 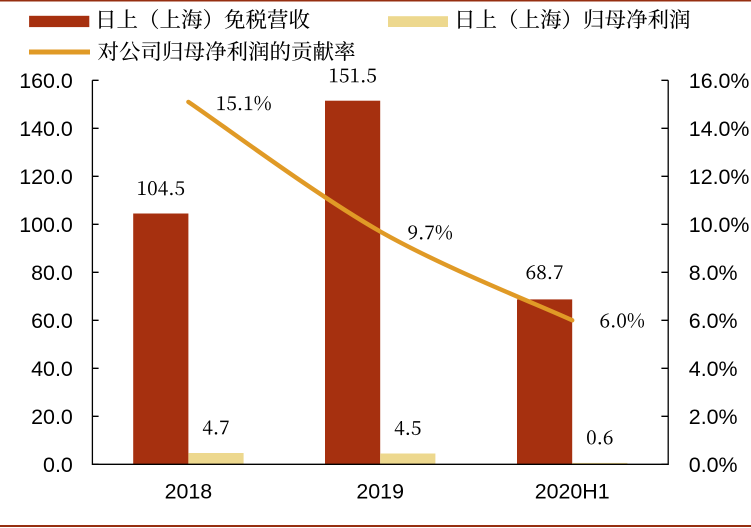 I want to click on svg-text: 14.0%, so click(x=719, y=129).